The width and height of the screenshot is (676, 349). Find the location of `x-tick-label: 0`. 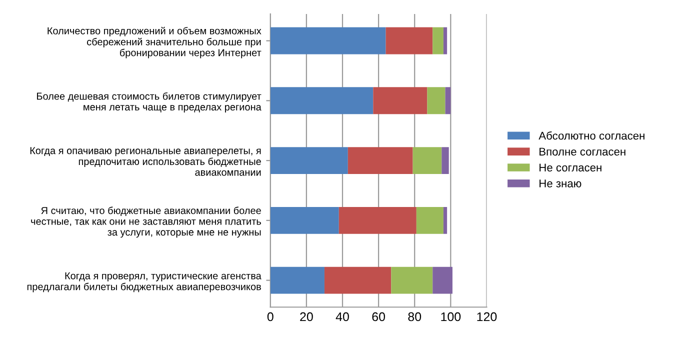

x-tick-label: 0 is located at coordinates (270, 317).